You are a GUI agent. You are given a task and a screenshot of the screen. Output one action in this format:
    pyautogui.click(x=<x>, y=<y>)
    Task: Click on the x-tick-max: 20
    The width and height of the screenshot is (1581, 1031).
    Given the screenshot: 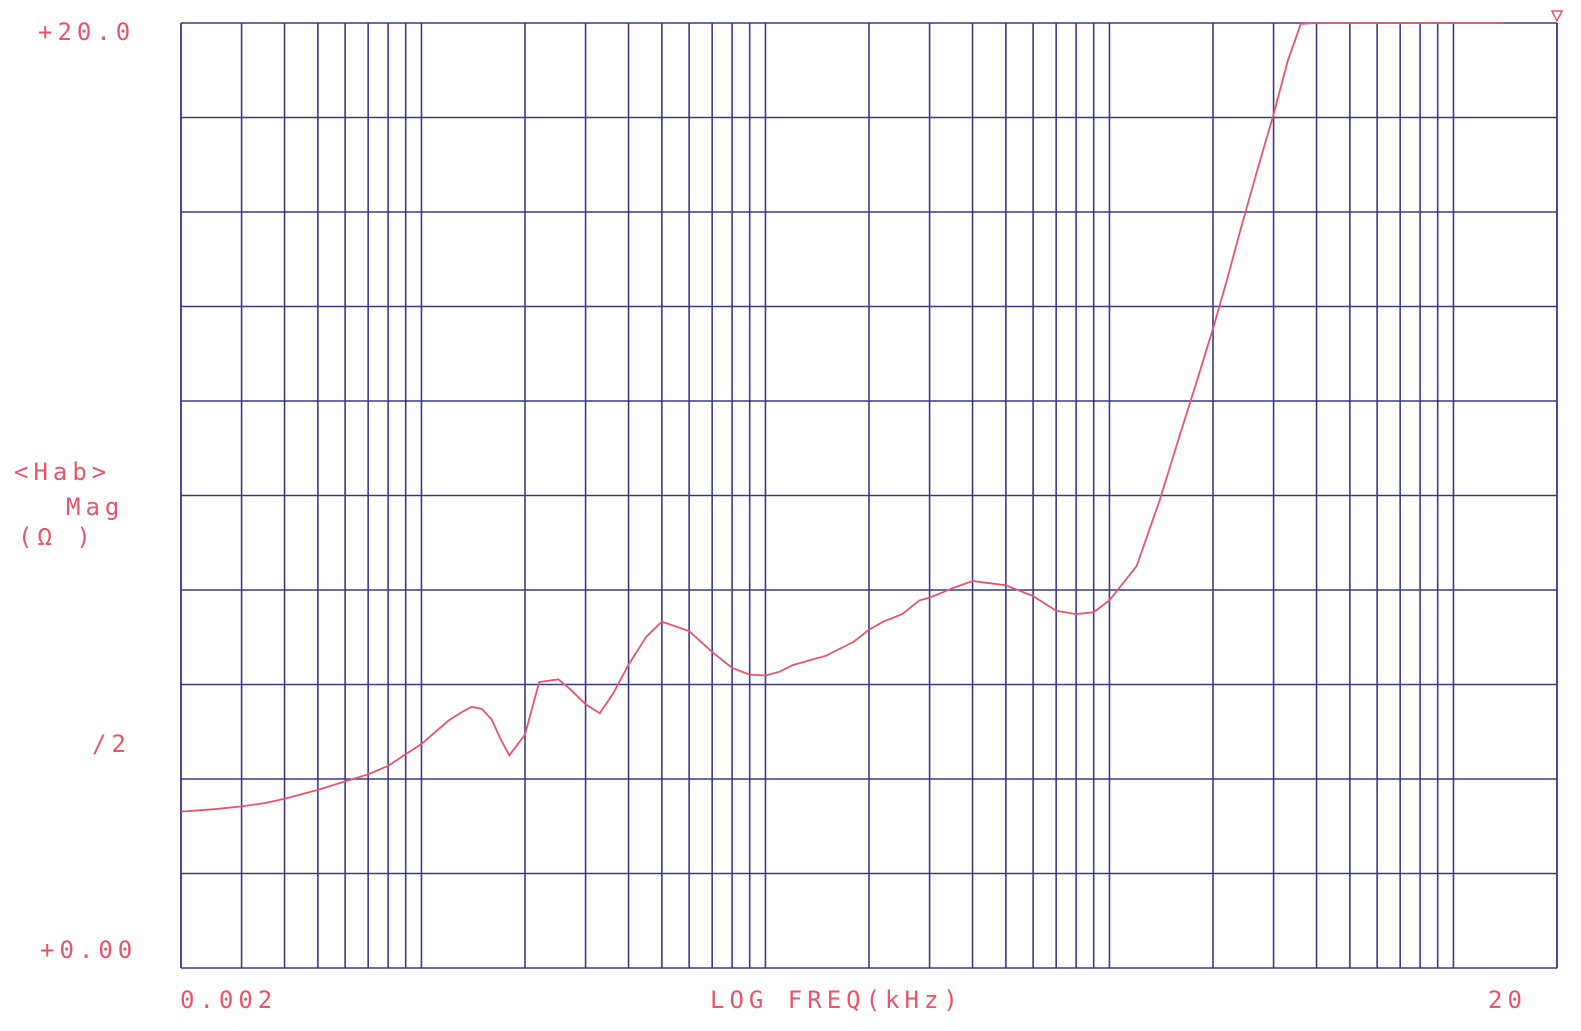 What is the action you would take?
    pyautogui.click(x=1507, y=1000)
    